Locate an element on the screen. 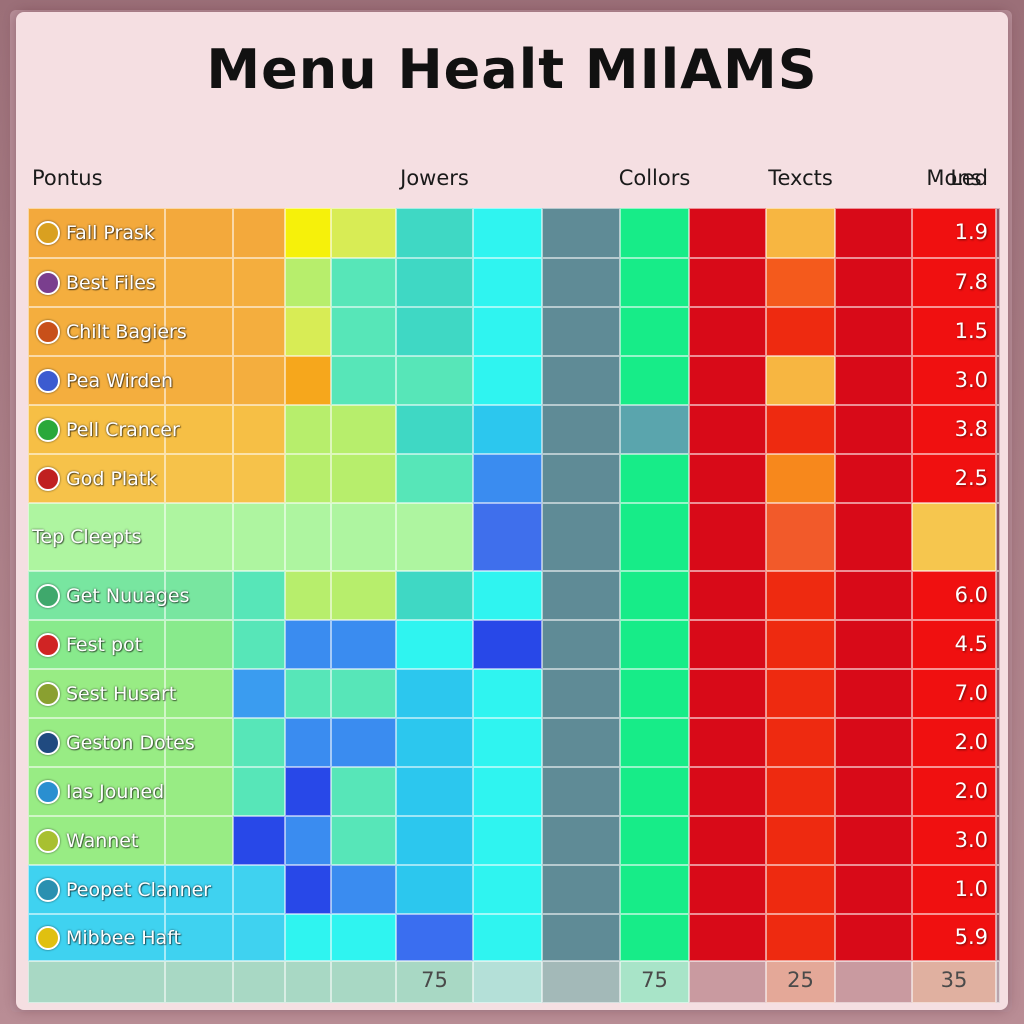 This screenshot has height=1024, width=1024. footer-value: 75 is located at coordinates (654, 980).